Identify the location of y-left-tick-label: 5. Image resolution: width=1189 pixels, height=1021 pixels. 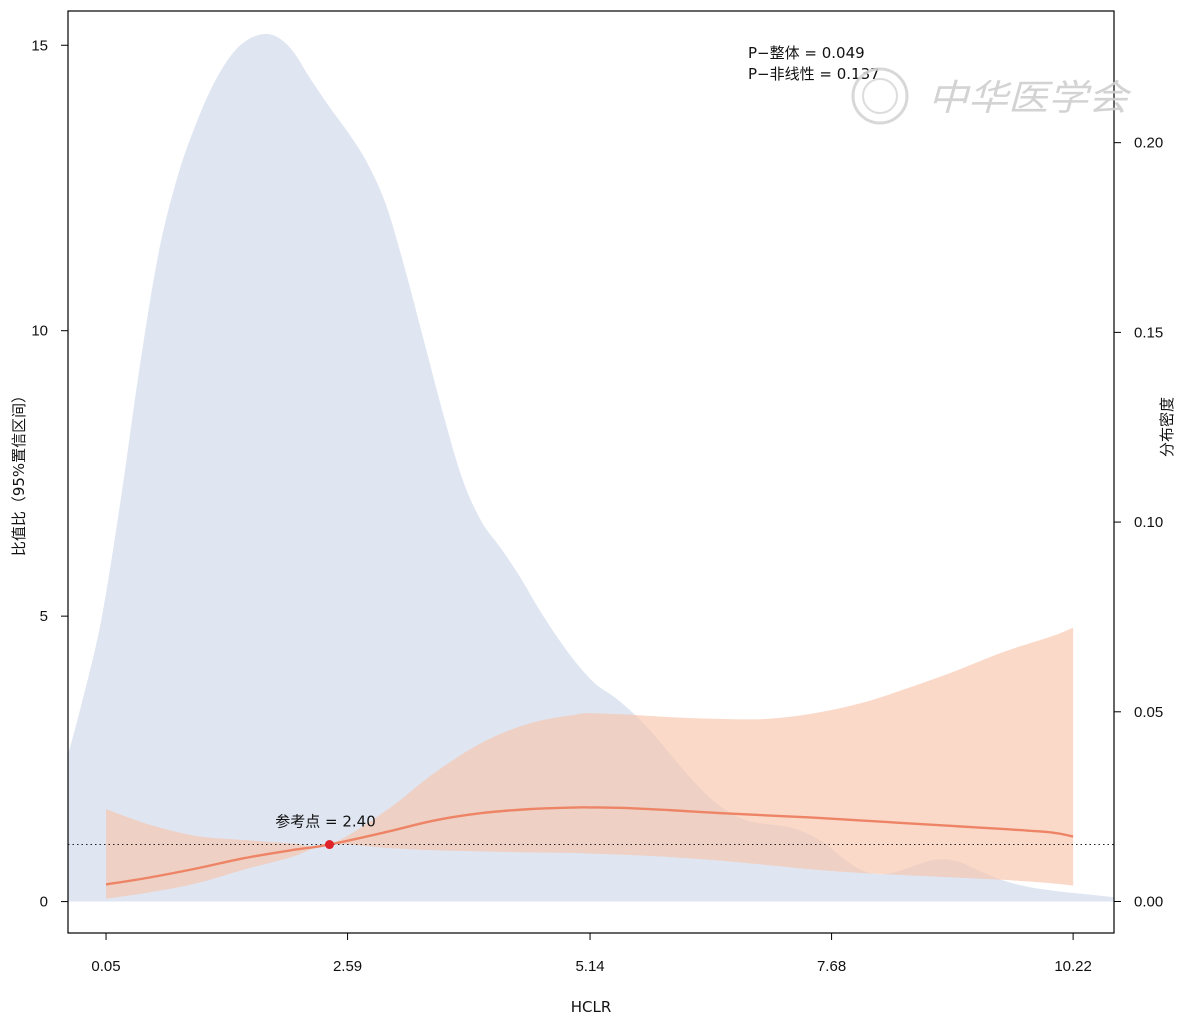
(44, 616).